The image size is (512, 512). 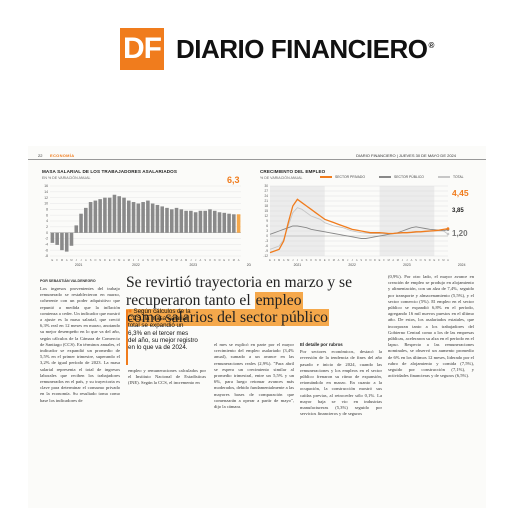 What do you see at coordinates (62, 155) in the screenshot?
I see `section-label: ECONOMÍA` at bounding box center [62, 155].